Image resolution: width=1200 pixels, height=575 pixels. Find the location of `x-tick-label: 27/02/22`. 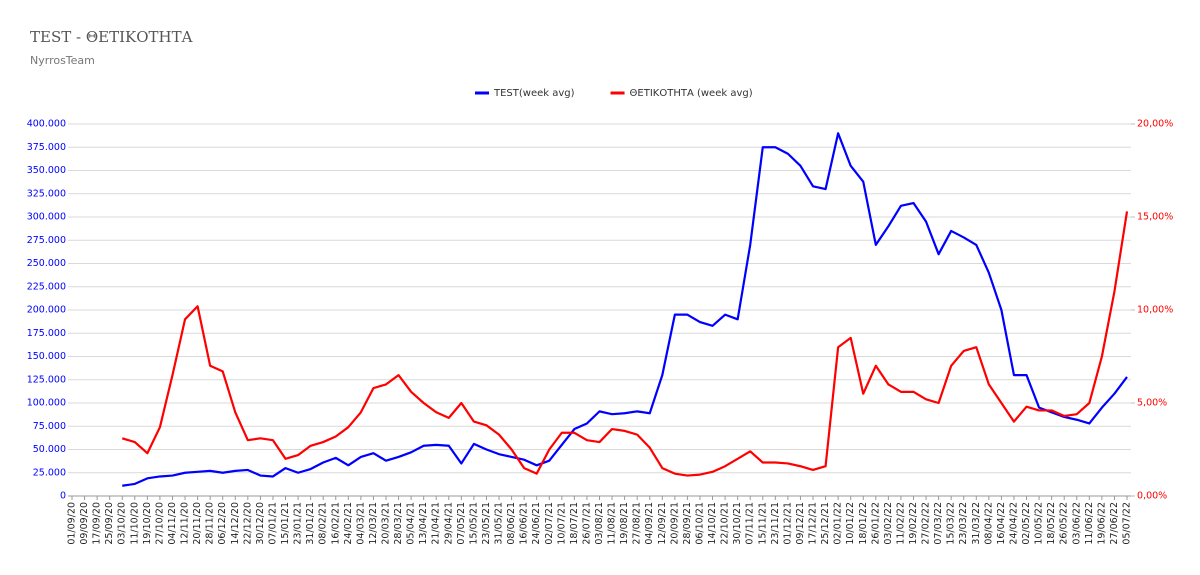

x-tick-label: 27/02/22 is located at coordinates (926, 523).